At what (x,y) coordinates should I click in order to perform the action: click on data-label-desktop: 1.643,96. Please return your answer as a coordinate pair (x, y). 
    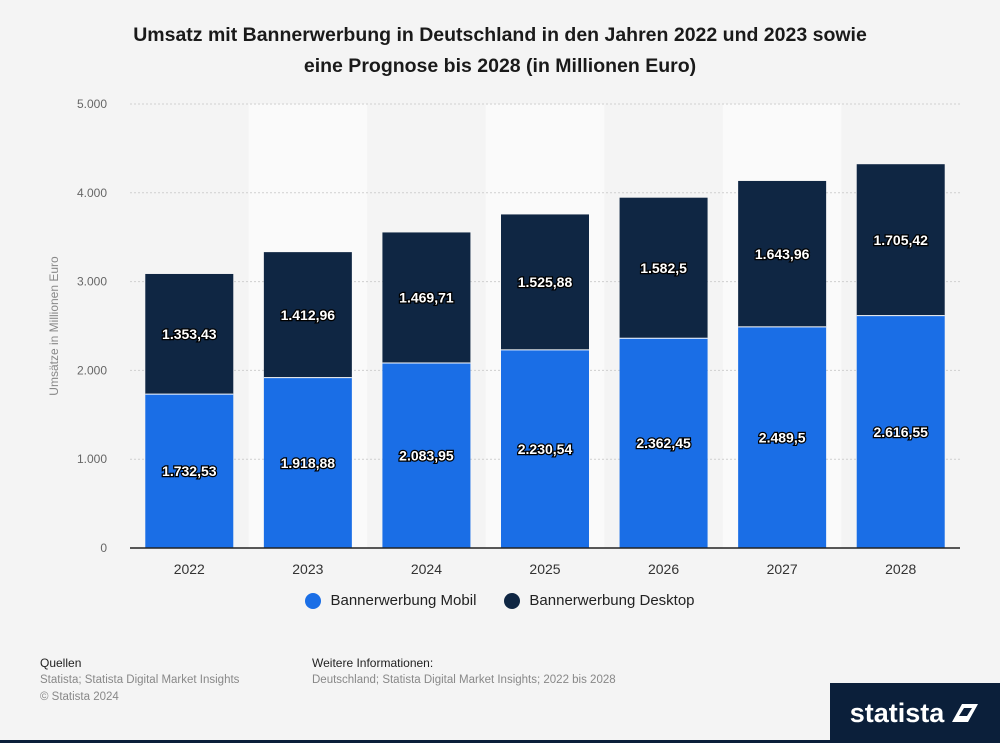
    Looking at the image, I should click on (782, 254).